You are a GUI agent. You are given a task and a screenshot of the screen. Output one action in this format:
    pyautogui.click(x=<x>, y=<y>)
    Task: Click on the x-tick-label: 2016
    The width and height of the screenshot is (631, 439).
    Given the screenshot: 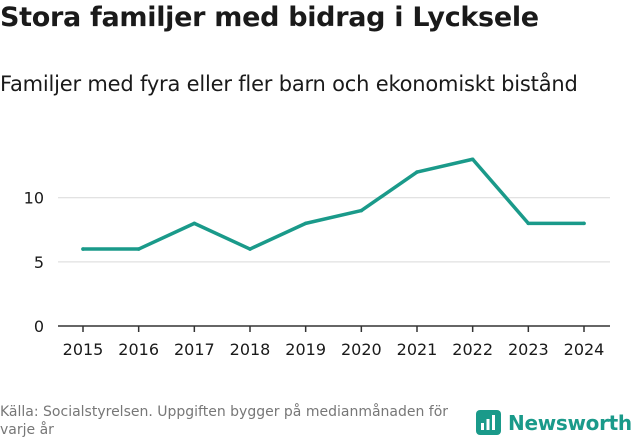 What is the action you would take?
    pyautogui.click(x=138, y=349)
    